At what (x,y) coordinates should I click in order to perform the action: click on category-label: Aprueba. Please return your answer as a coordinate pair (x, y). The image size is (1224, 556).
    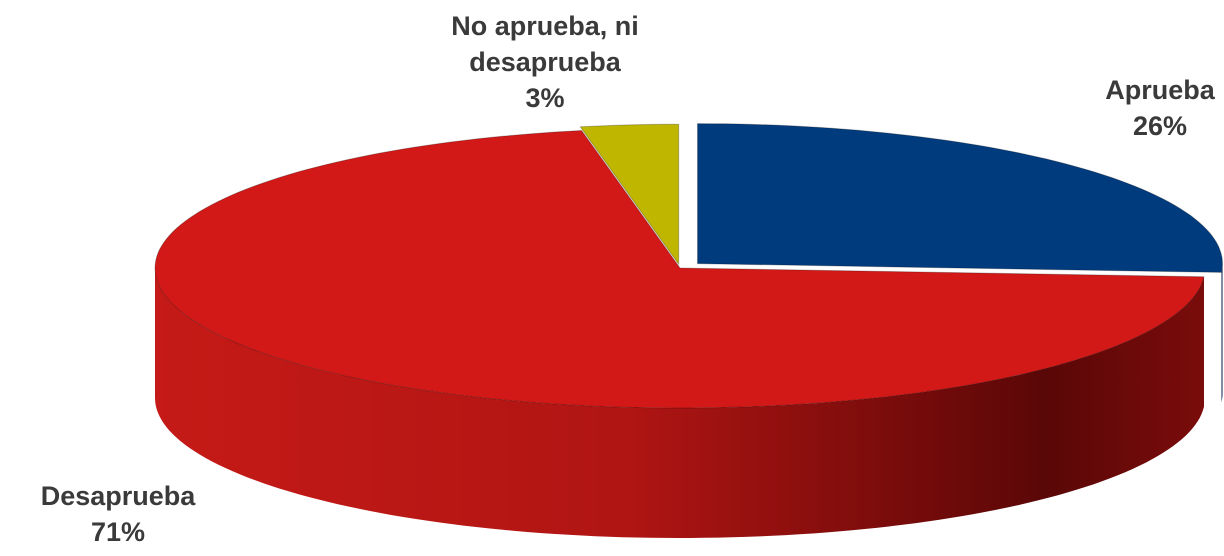
    Looking at the image, I should click on (1160, 90).